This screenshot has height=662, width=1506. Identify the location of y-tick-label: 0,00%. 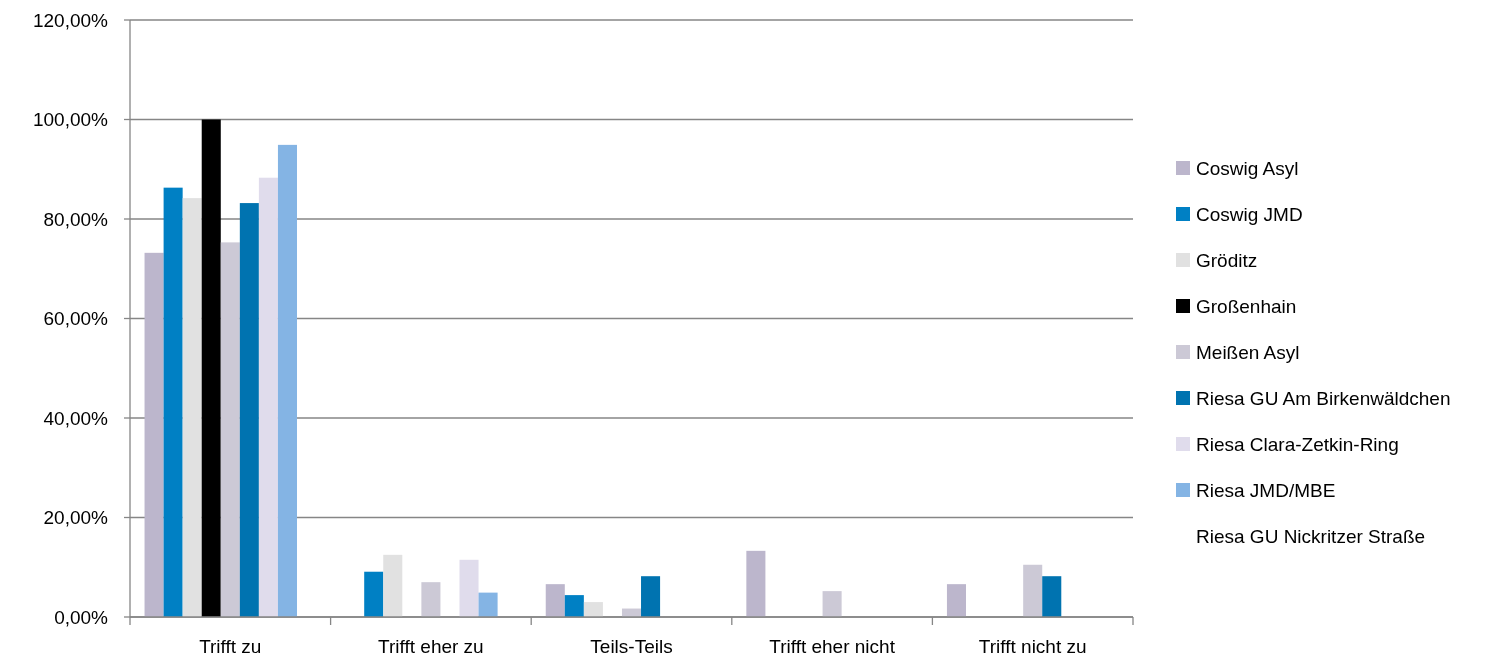
(81, 617).